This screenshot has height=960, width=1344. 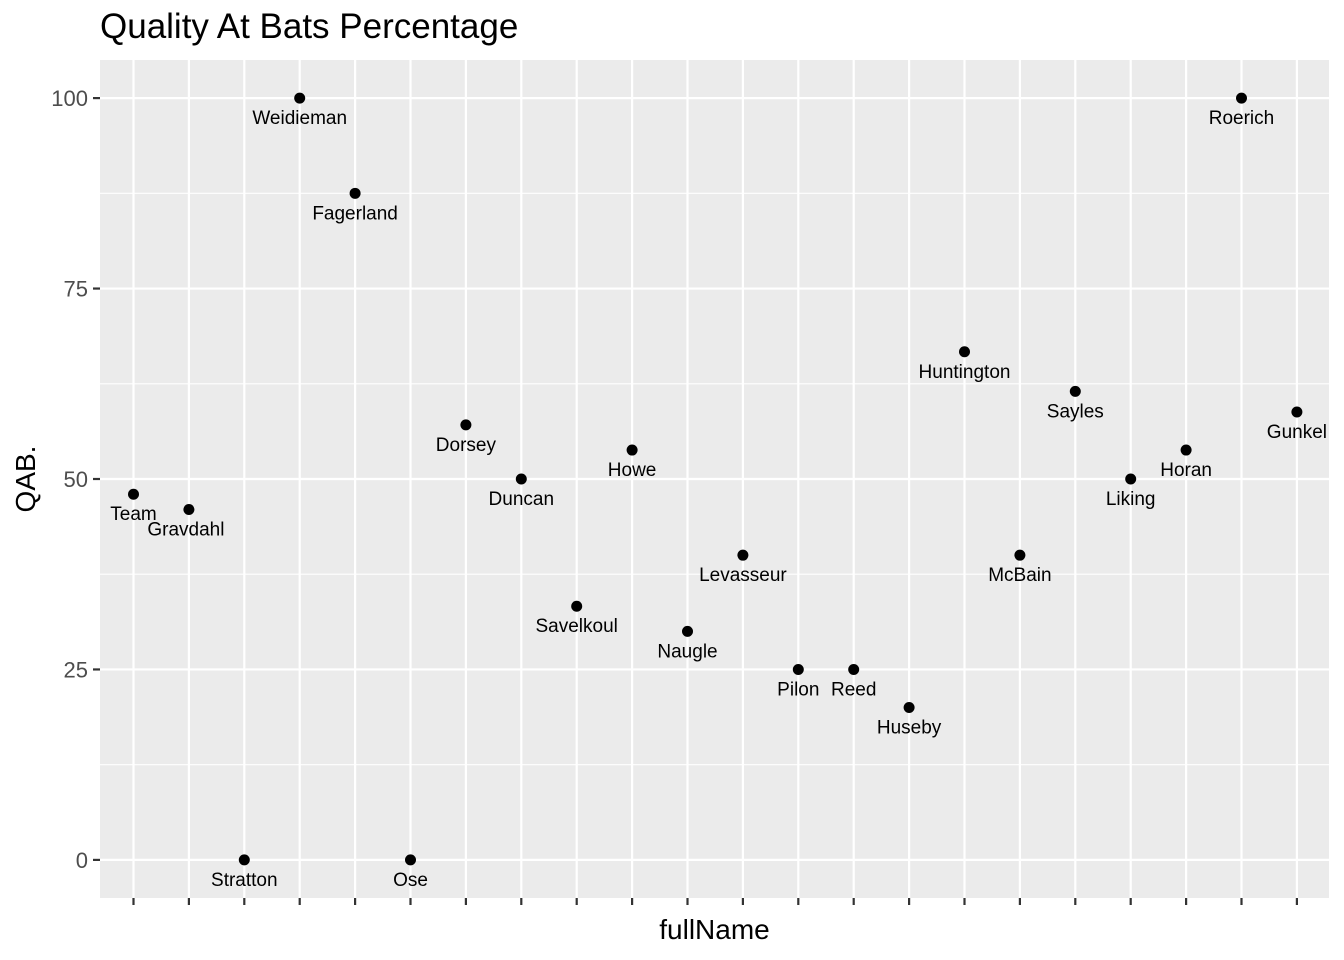 I want to click on y-tick-label: 50, so click(x=76, y=479).